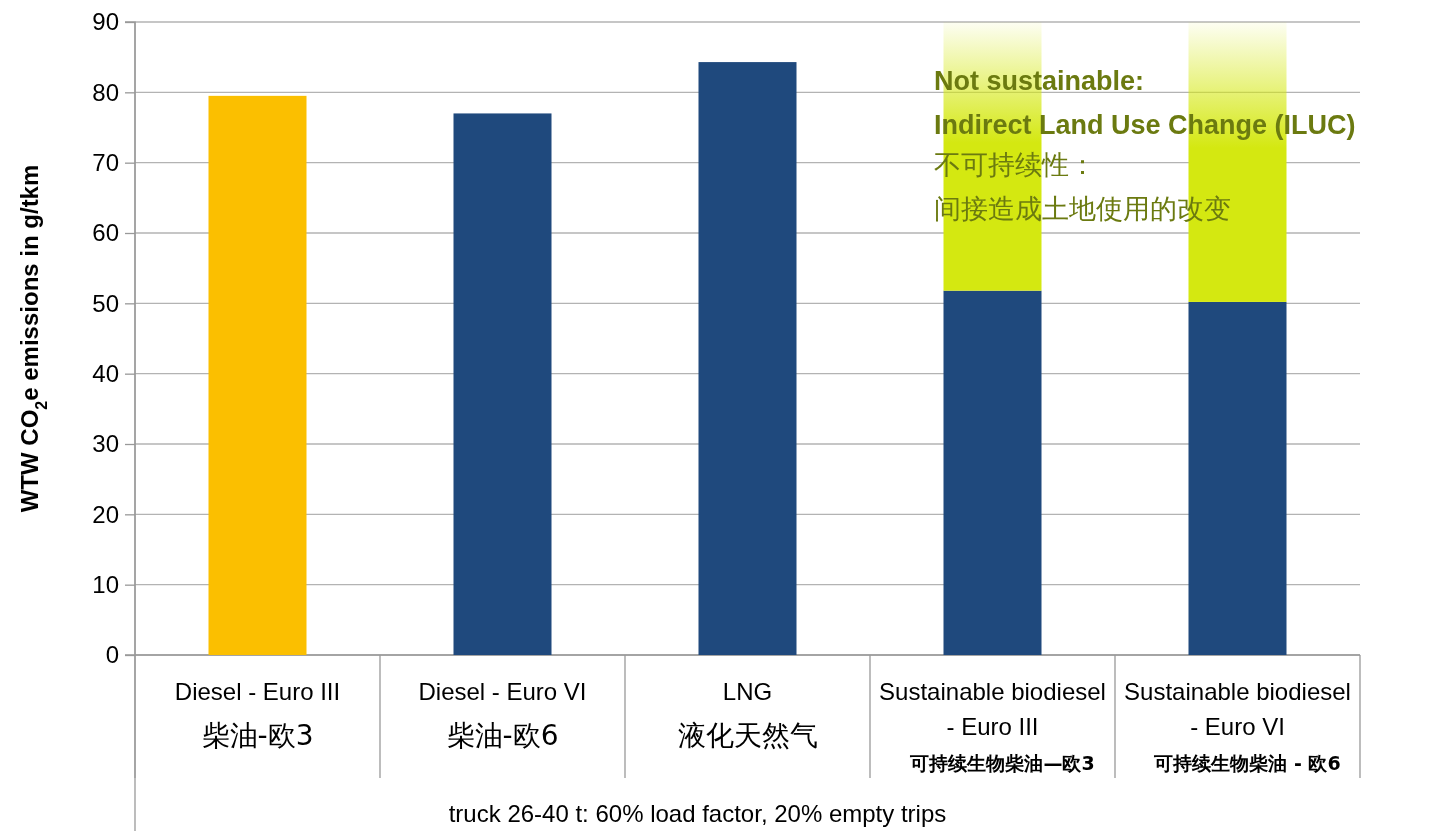  I want to click on y-tick-label: 10, so click(105, 584).